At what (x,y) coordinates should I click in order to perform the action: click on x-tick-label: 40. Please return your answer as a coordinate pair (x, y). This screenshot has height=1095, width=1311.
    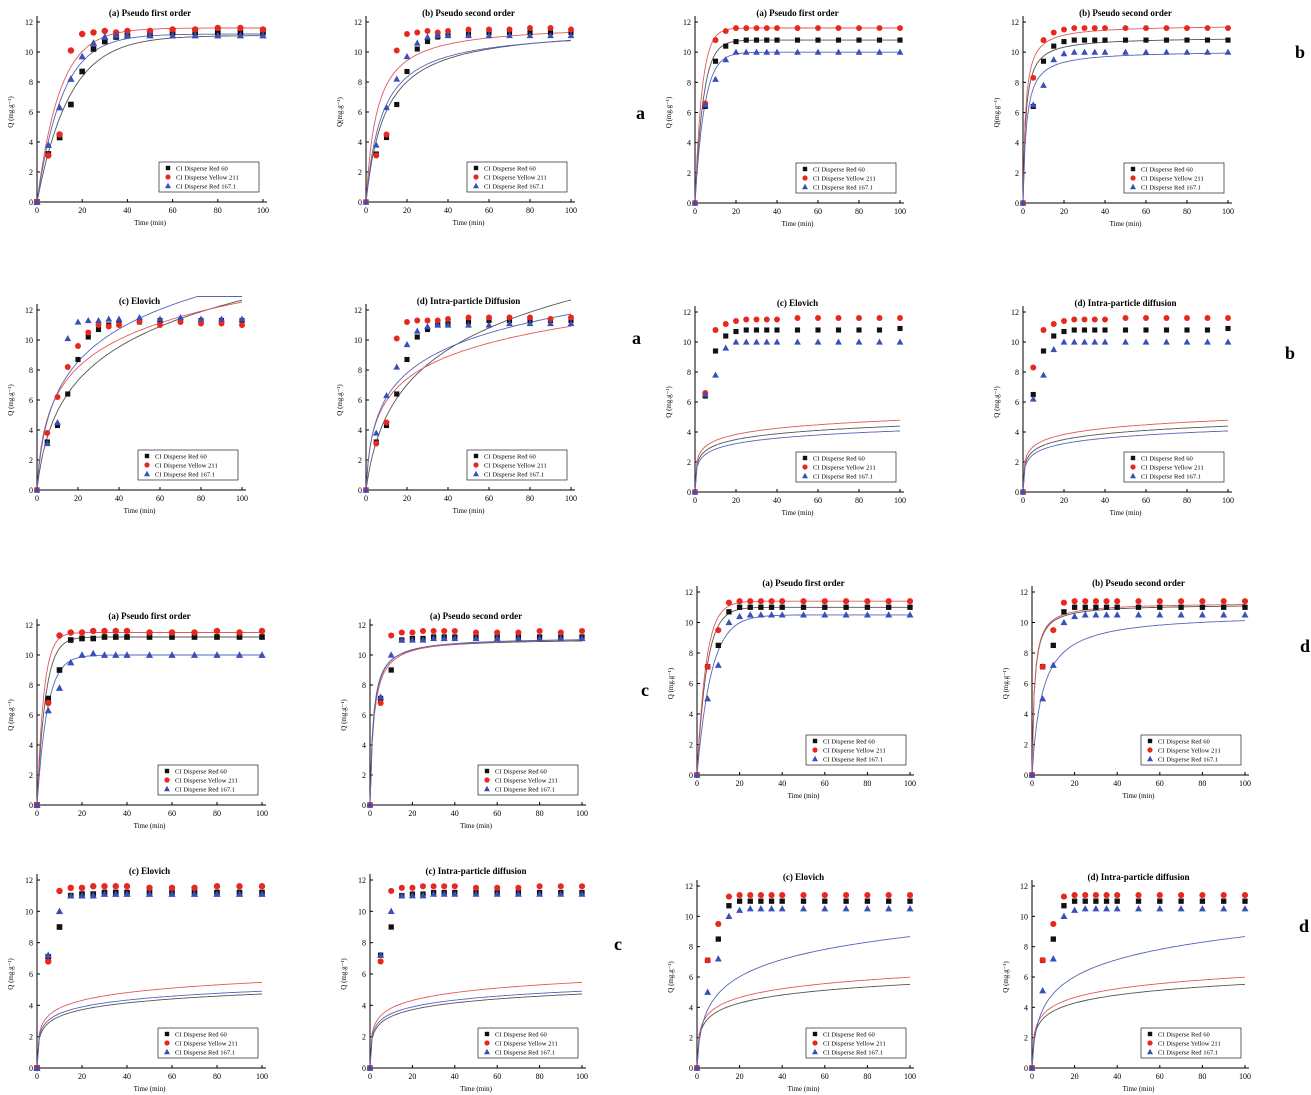
    Looking at the image, I should click on (1105, 500).